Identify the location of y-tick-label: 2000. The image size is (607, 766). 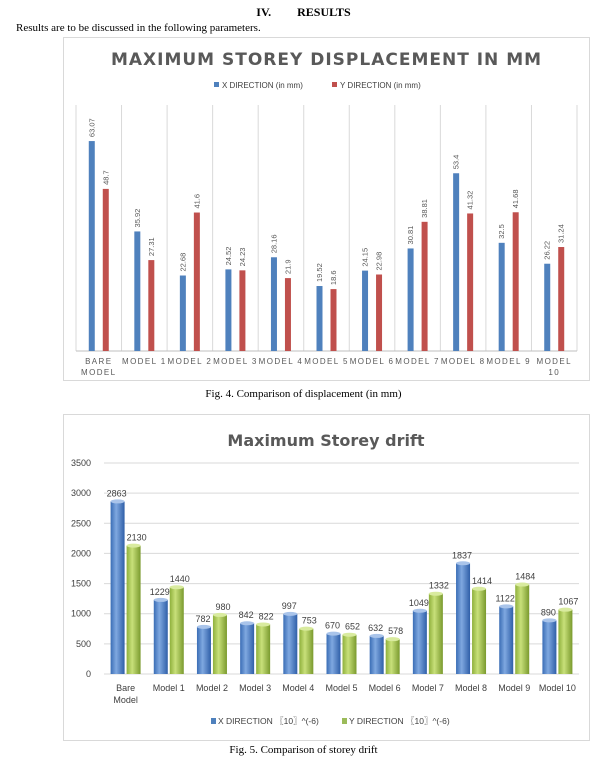
(81, 553).